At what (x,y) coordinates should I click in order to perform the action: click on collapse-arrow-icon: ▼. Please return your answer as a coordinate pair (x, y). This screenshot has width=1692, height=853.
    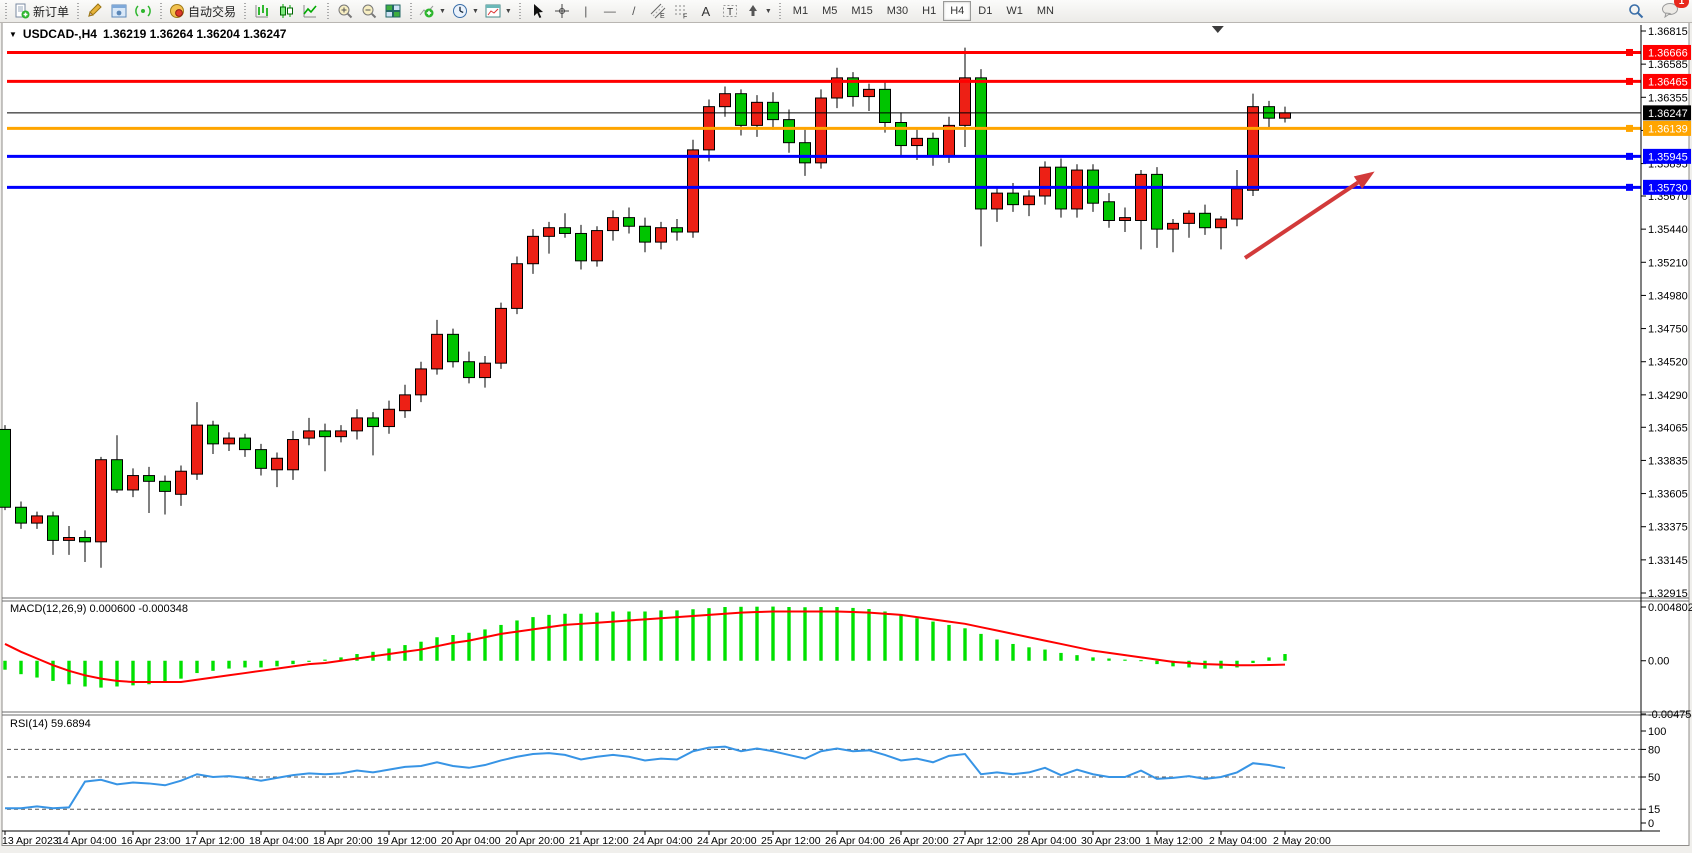
    Looking at the image, I should click on (13, 34).